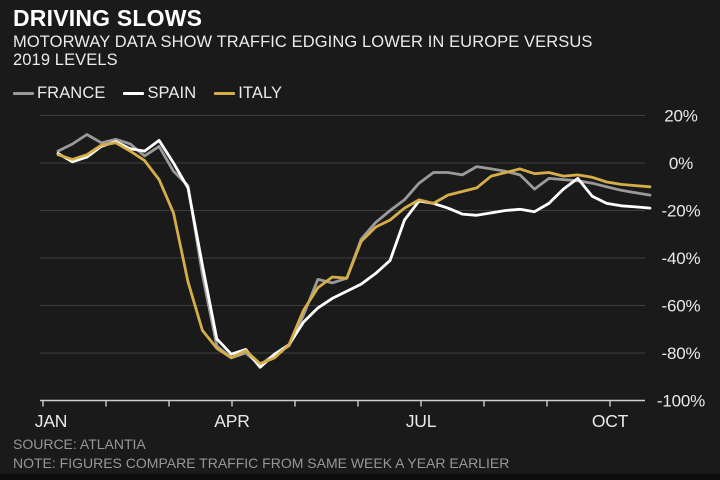 This screenshot has width=720, height=480. I want to click on legend-swatch-italy, so click(225, 93).